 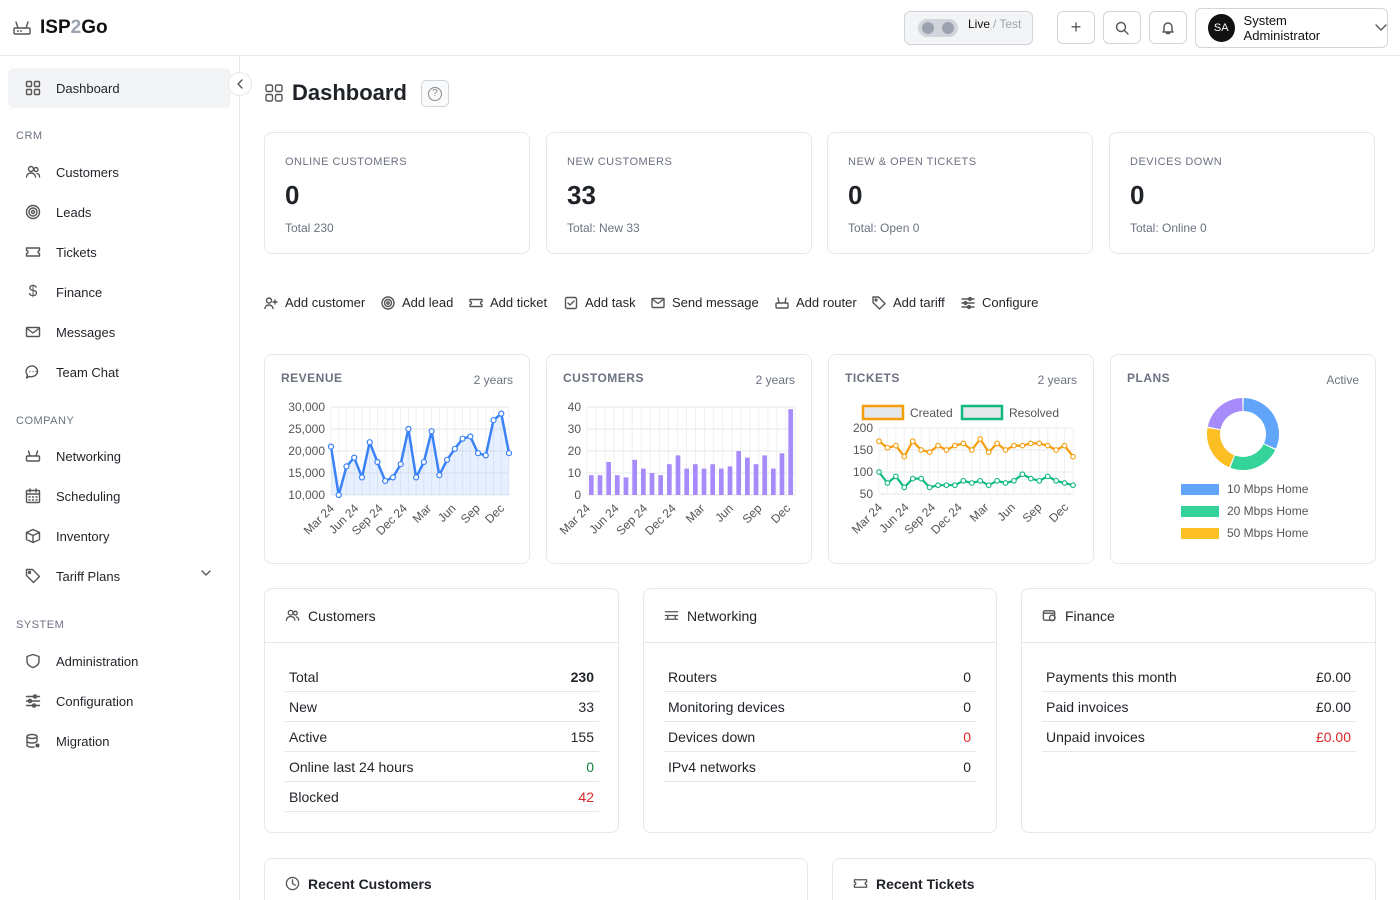 I want to click on nav-section-system: SYSTEM, so click(x=40, y=625).